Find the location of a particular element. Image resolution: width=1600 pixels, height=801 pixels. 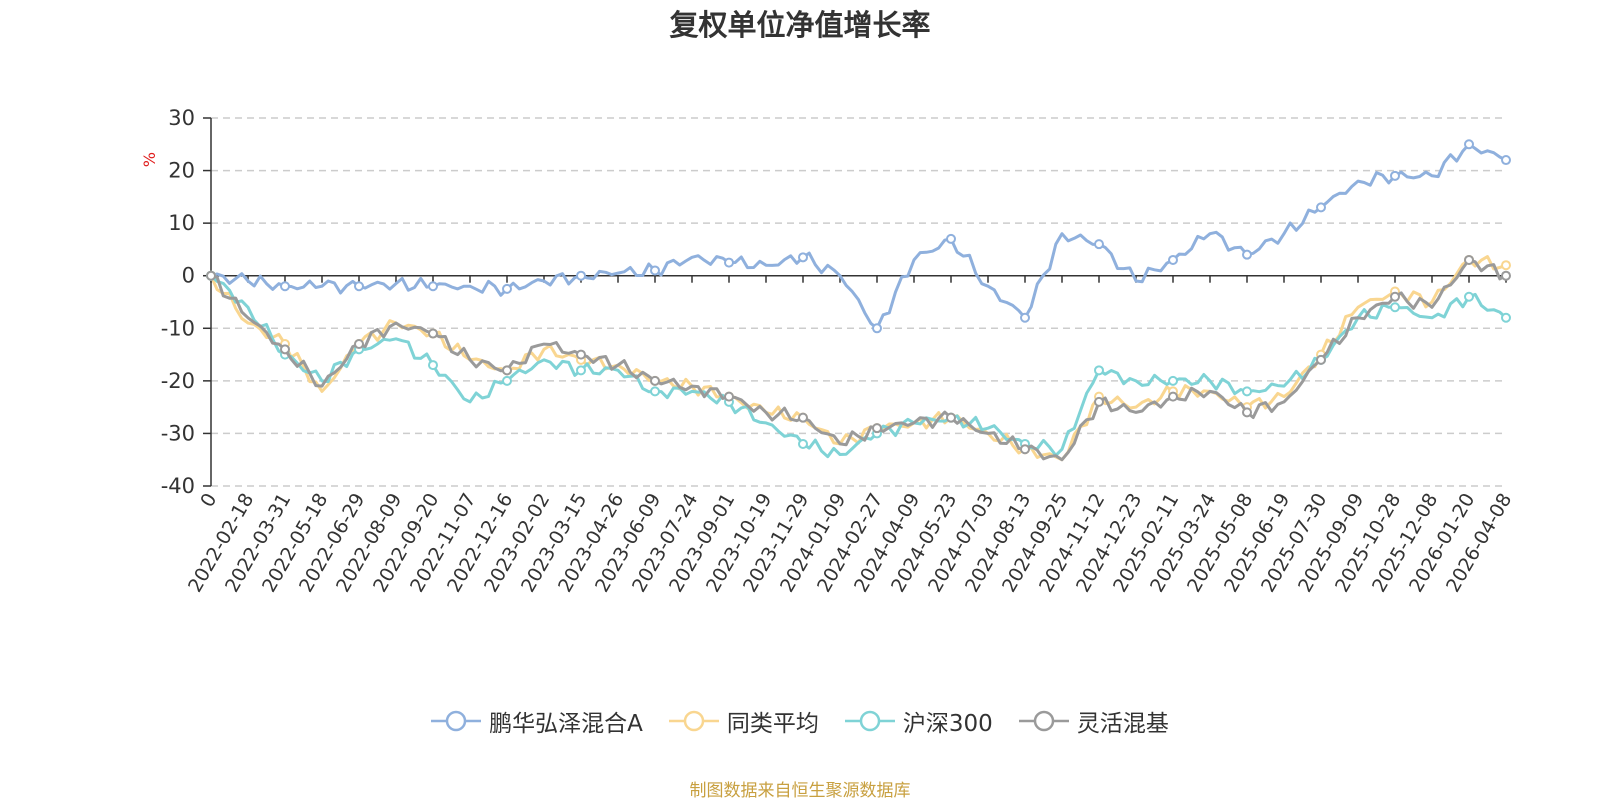

legend: 鹏华弘泽混合A 同类平均 沪深300 灵活混基 is located at coordinates (800, 721).